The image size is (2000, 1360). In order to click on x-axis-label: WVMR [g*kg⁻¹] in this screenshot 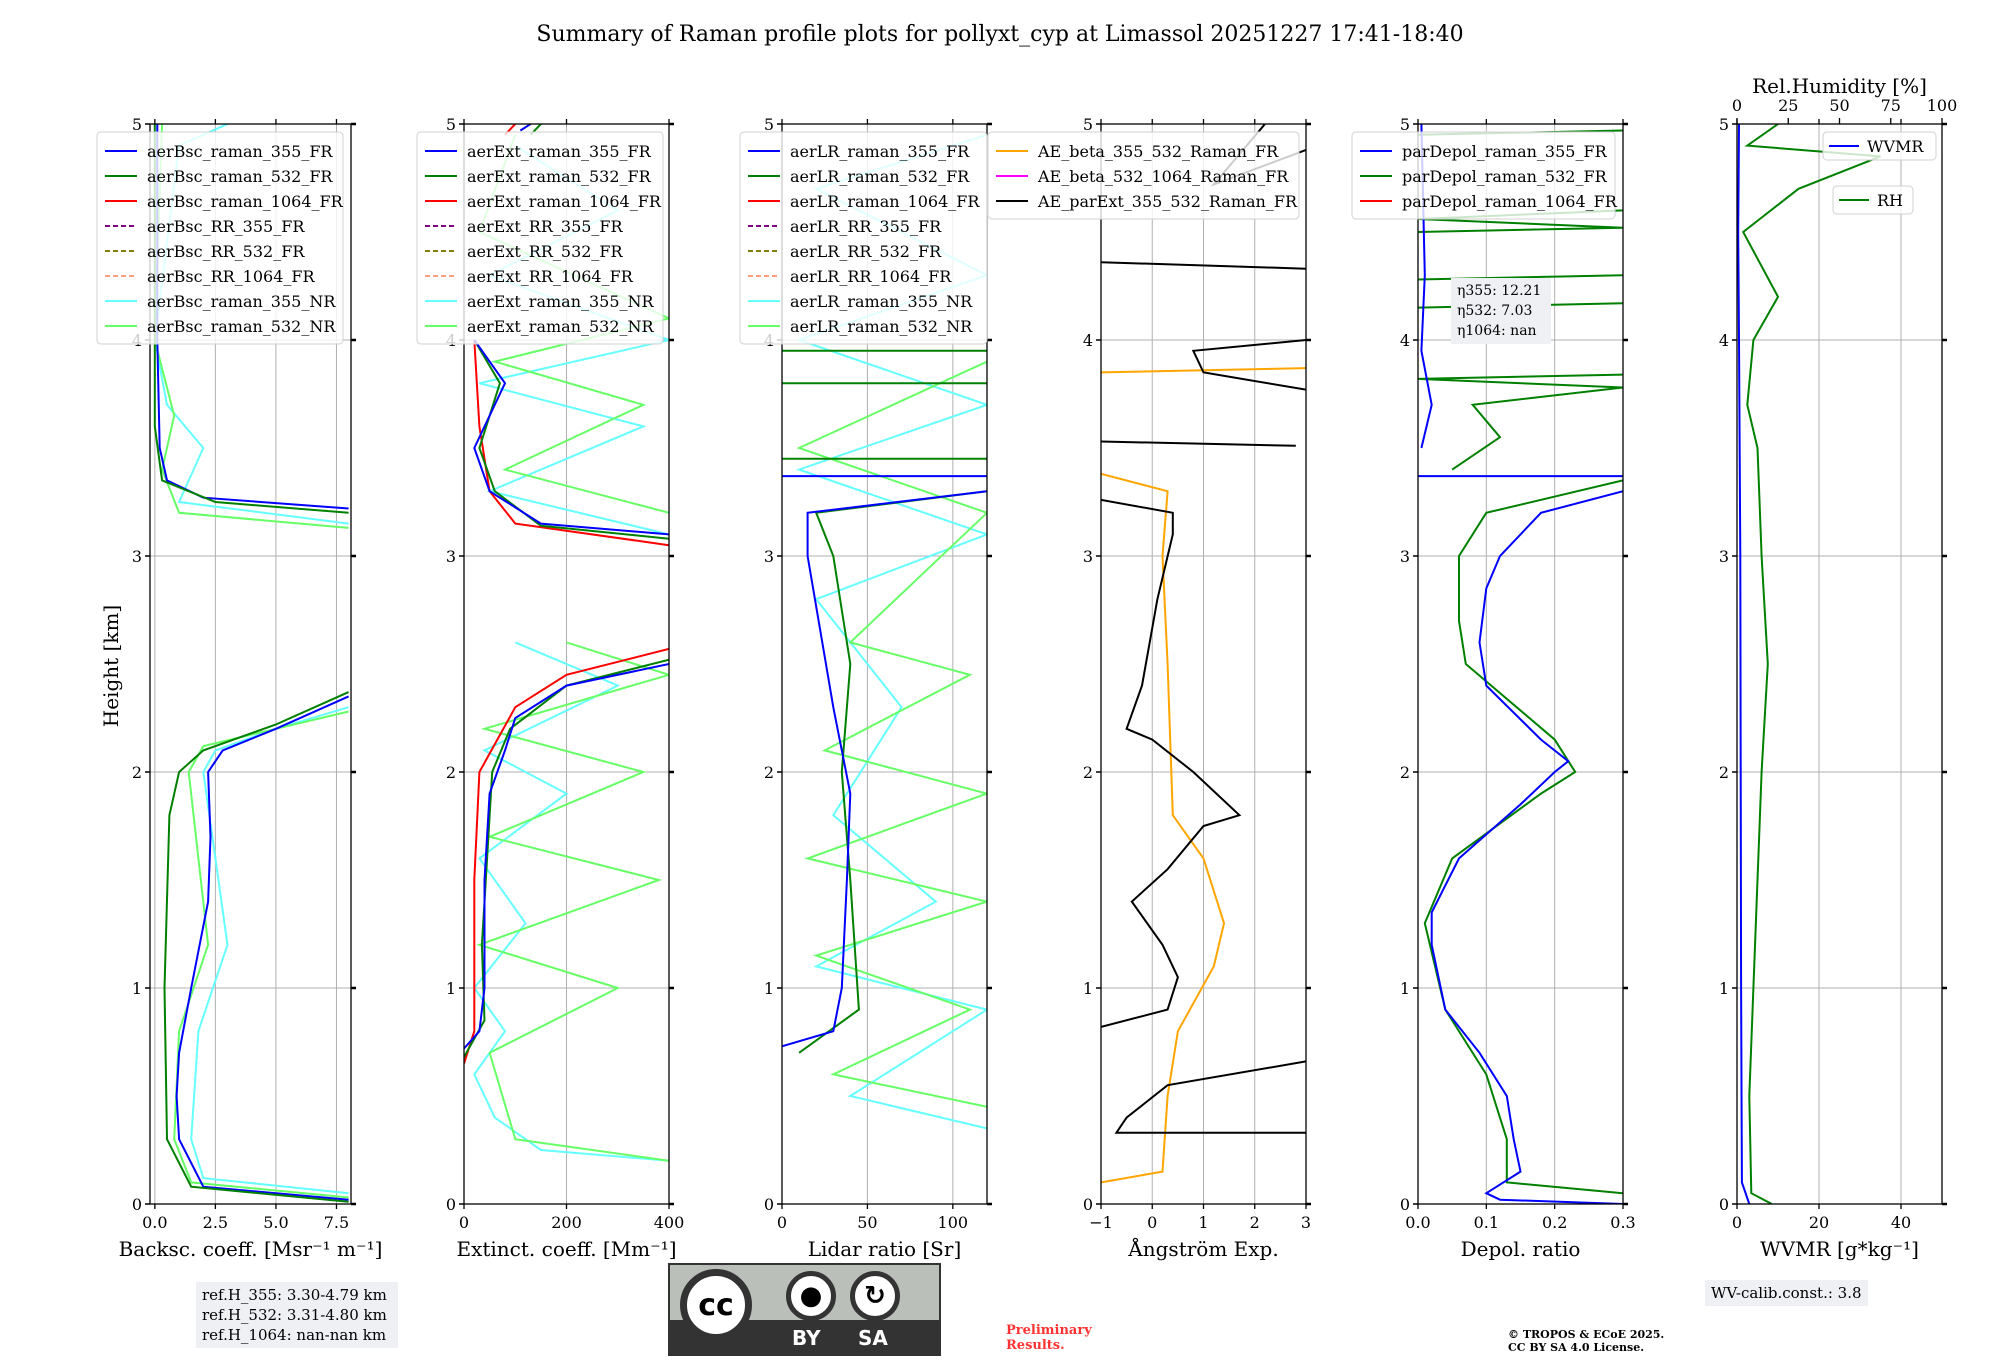, I will do `click(1839, 1249)`.